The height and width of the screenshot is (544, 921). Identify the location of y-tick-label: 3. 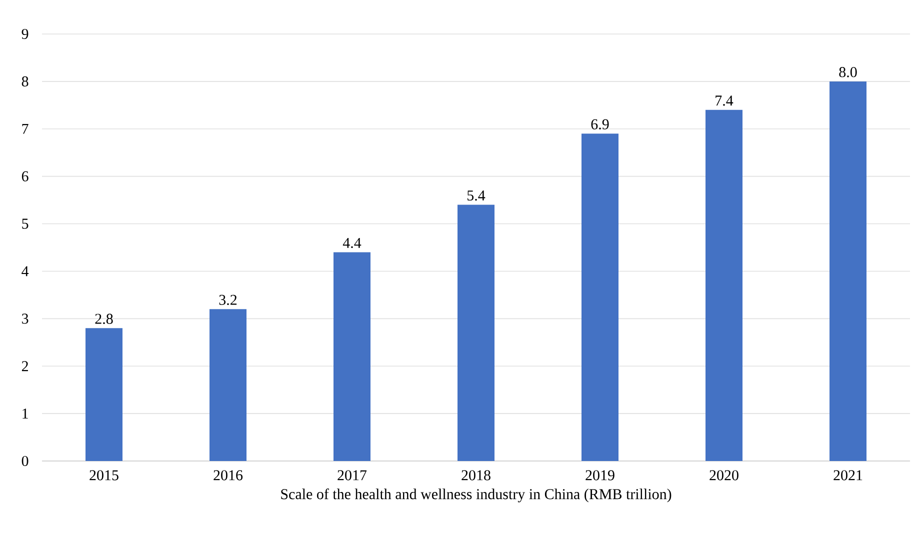
(25, 319).